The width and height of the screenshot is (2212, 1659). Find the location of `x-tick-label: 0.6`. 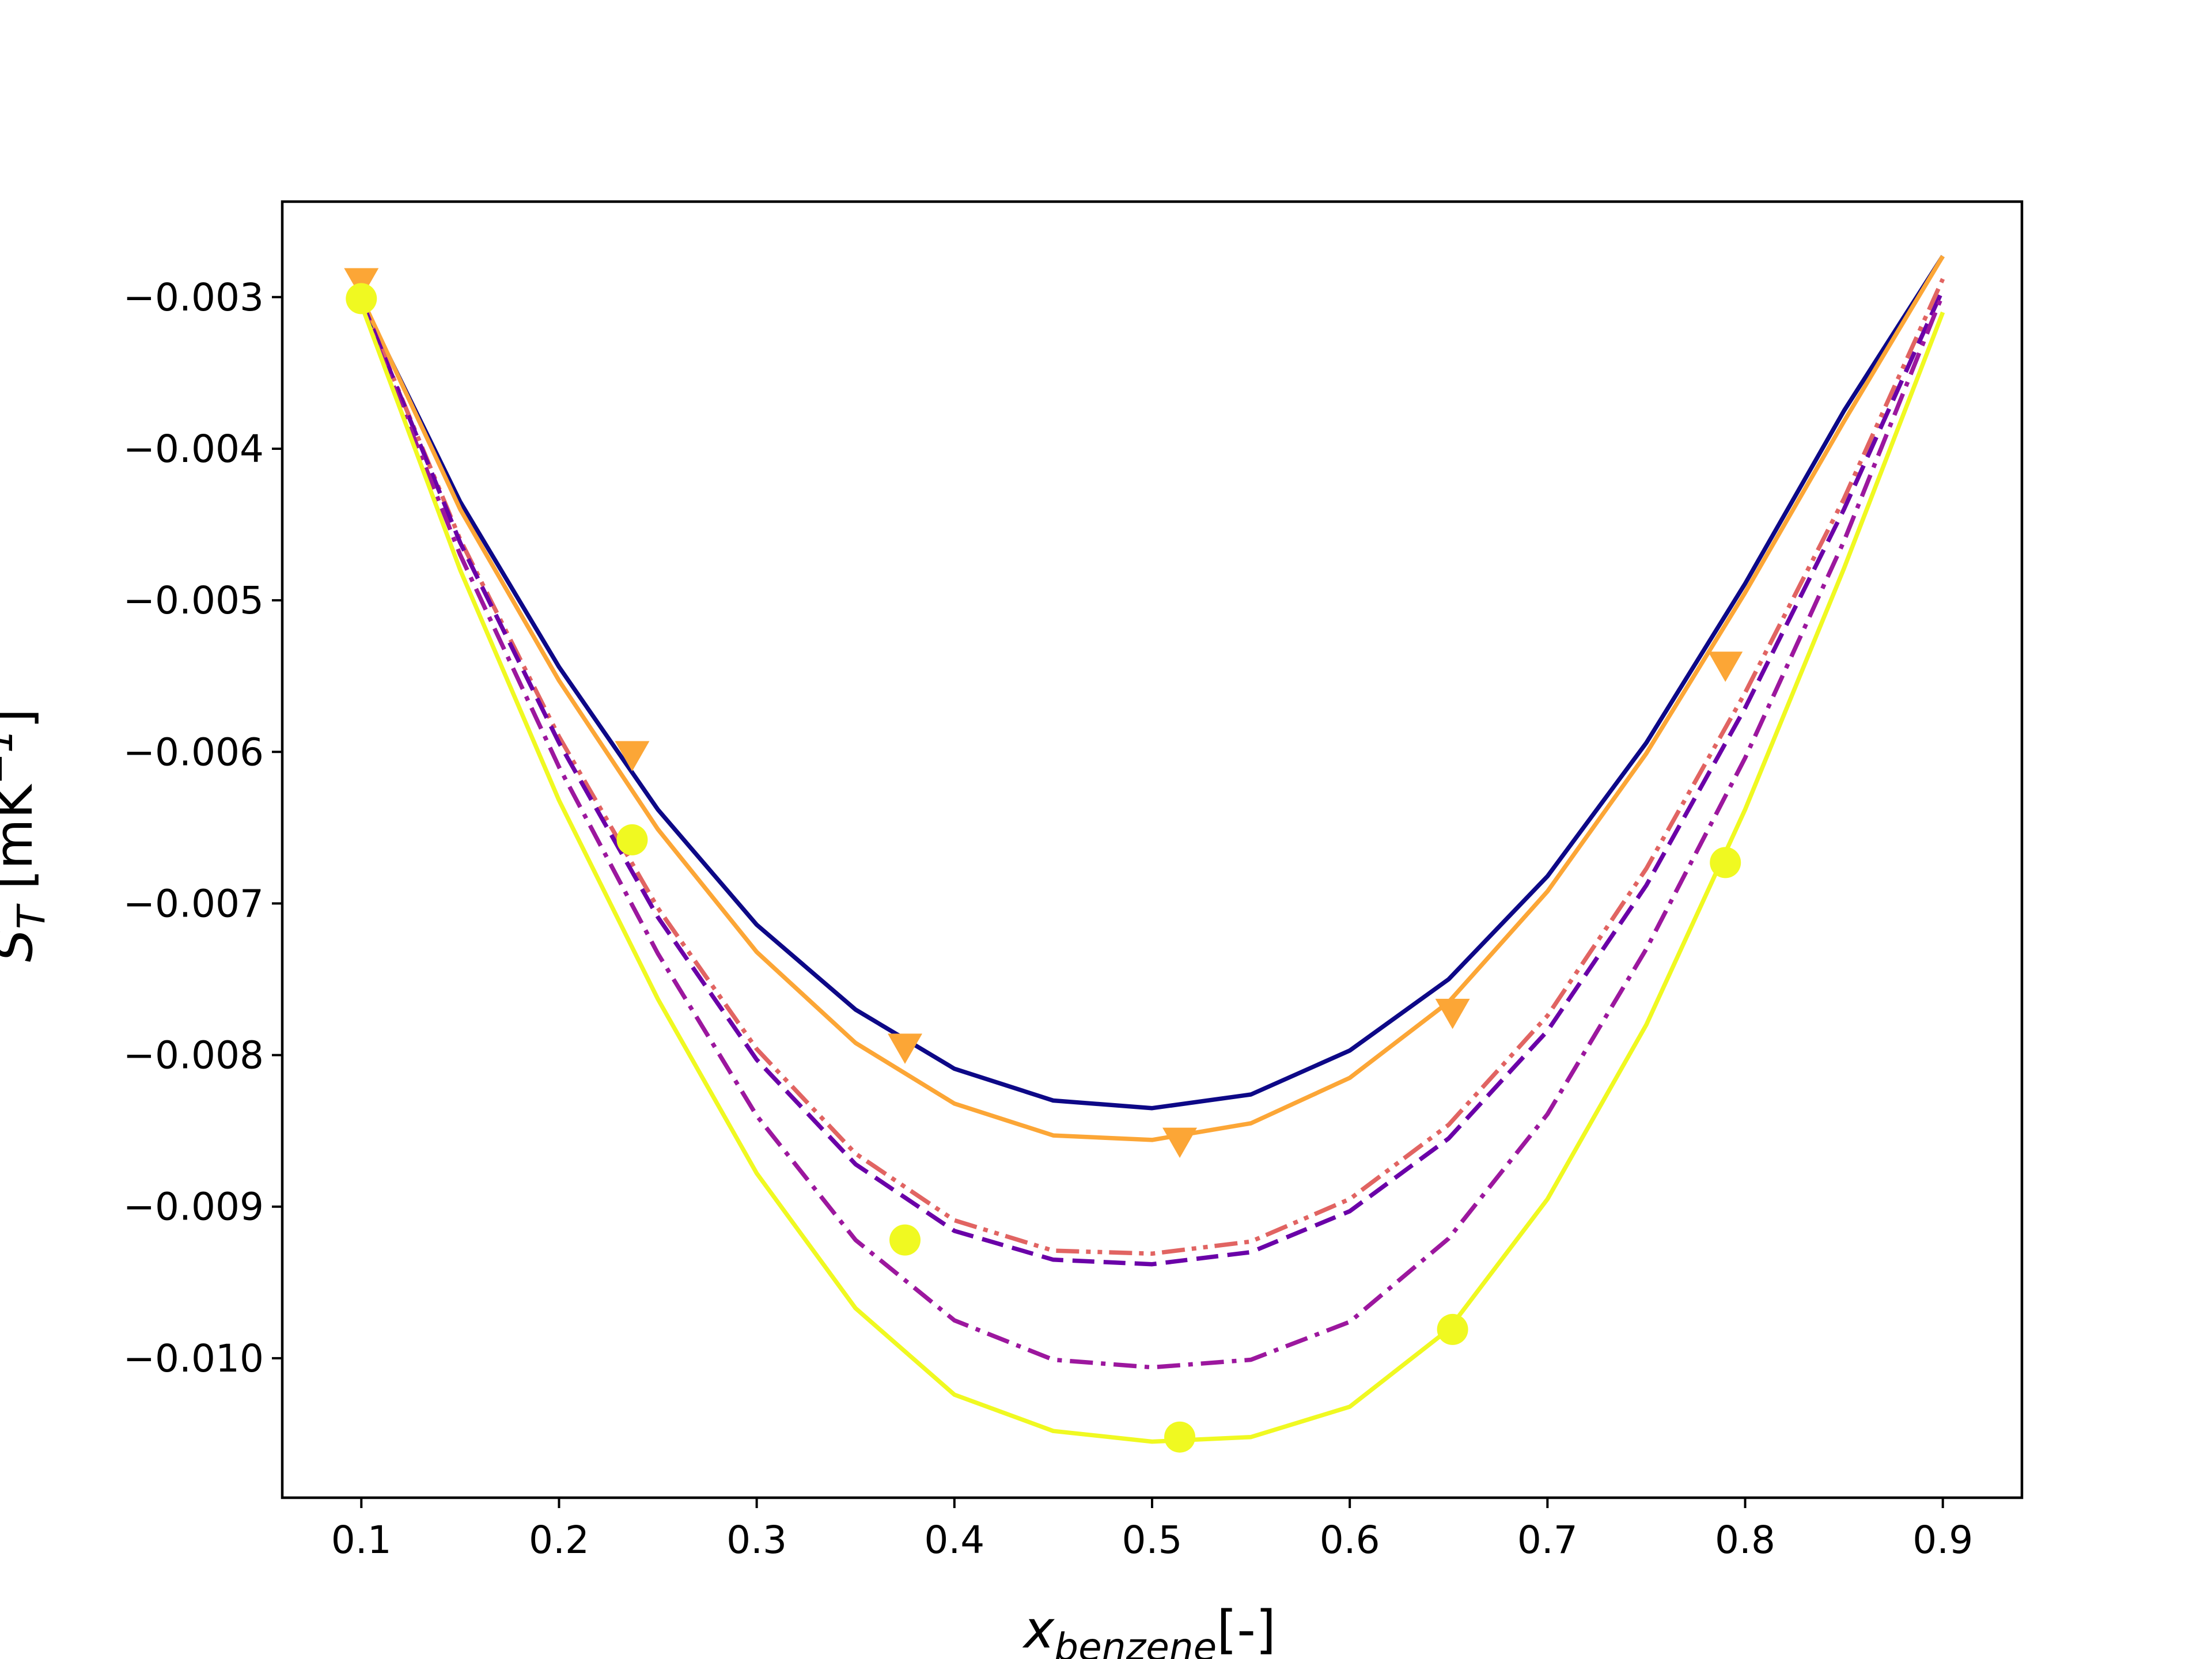

x-tick-label: 0.6 is located at coordinates (1350, 1540).